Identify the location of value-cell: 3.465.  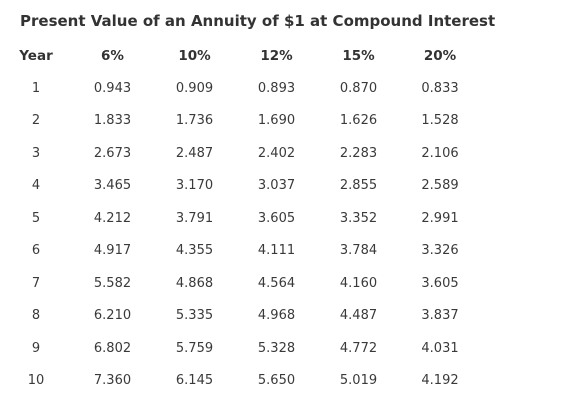
(112, 186).